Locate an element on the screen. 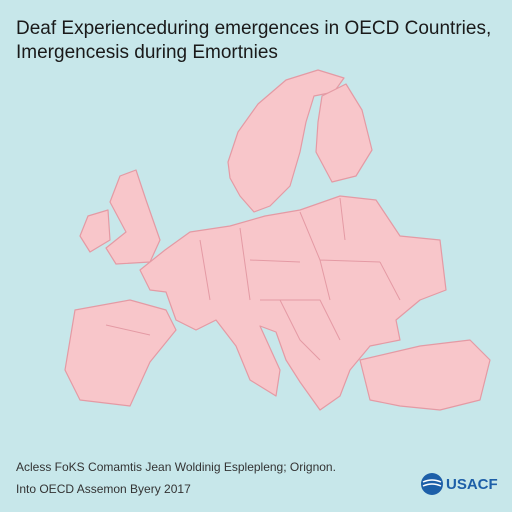 The height and width of the screenshot is (512, 512). scandinavia is located at coordinates (286, 141).